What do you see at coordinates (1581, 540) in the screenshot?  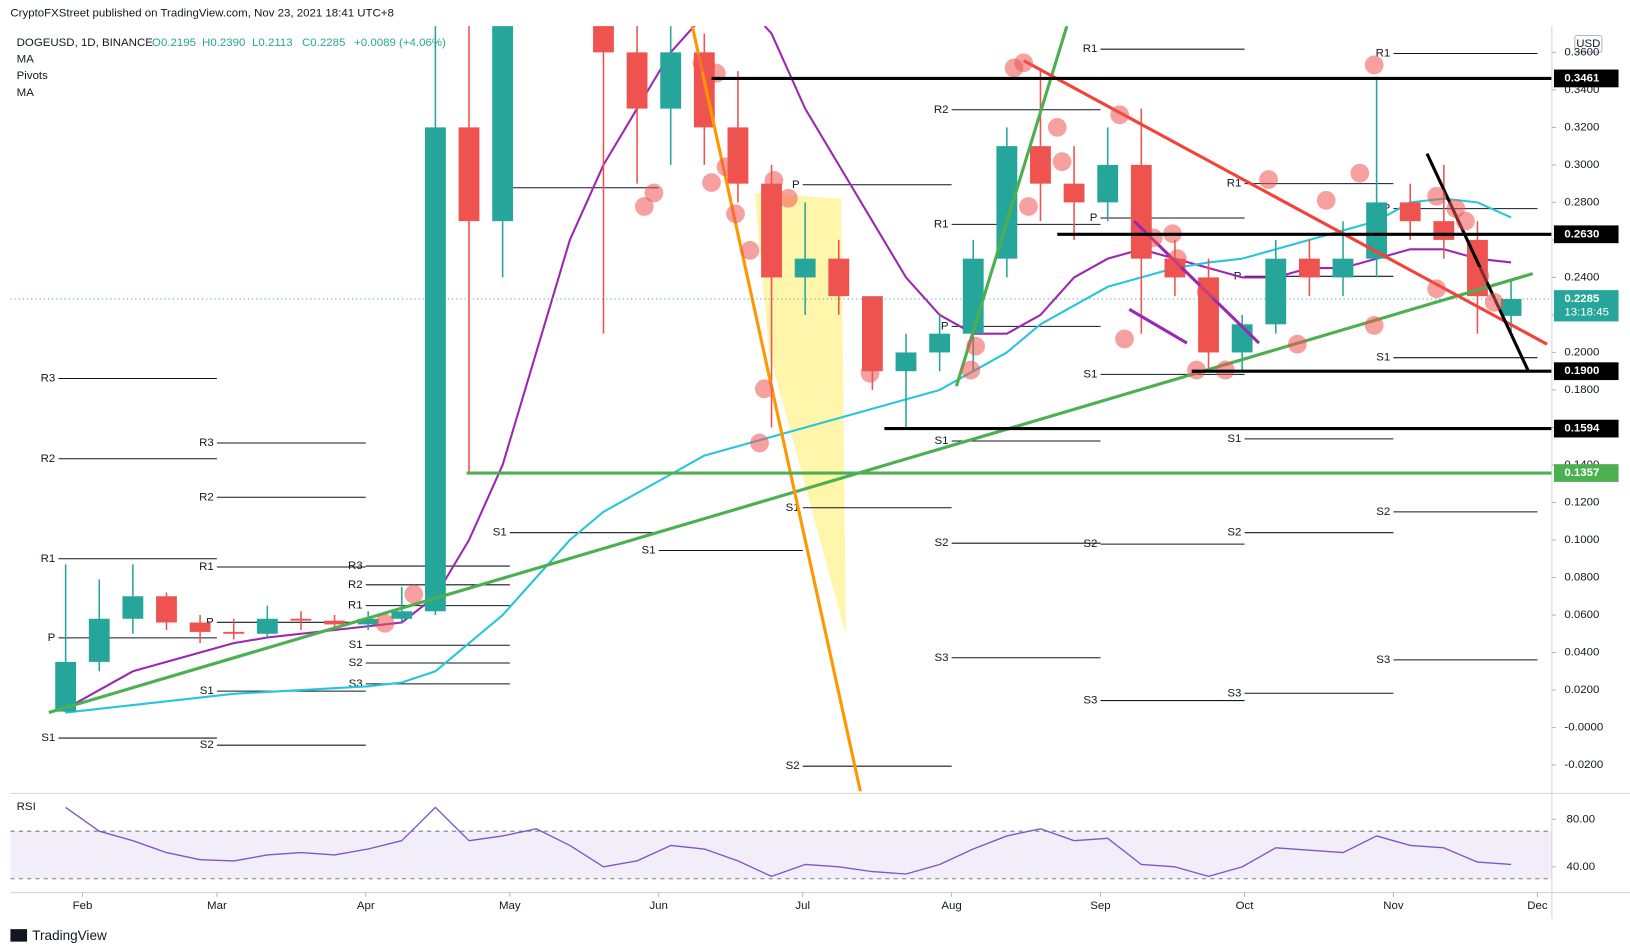 I see `y-tick-label: 0.1000` at bounding box center [1581, 540].